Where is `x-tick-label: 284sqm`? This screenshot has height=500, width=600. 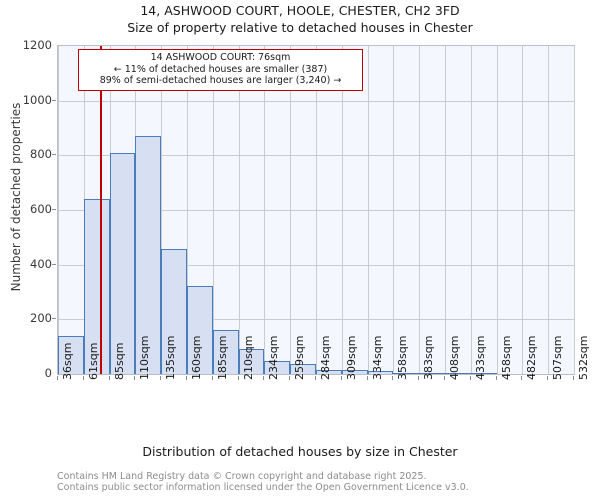 x-tick-label: 284sqm is located at coordinates (325, 357).